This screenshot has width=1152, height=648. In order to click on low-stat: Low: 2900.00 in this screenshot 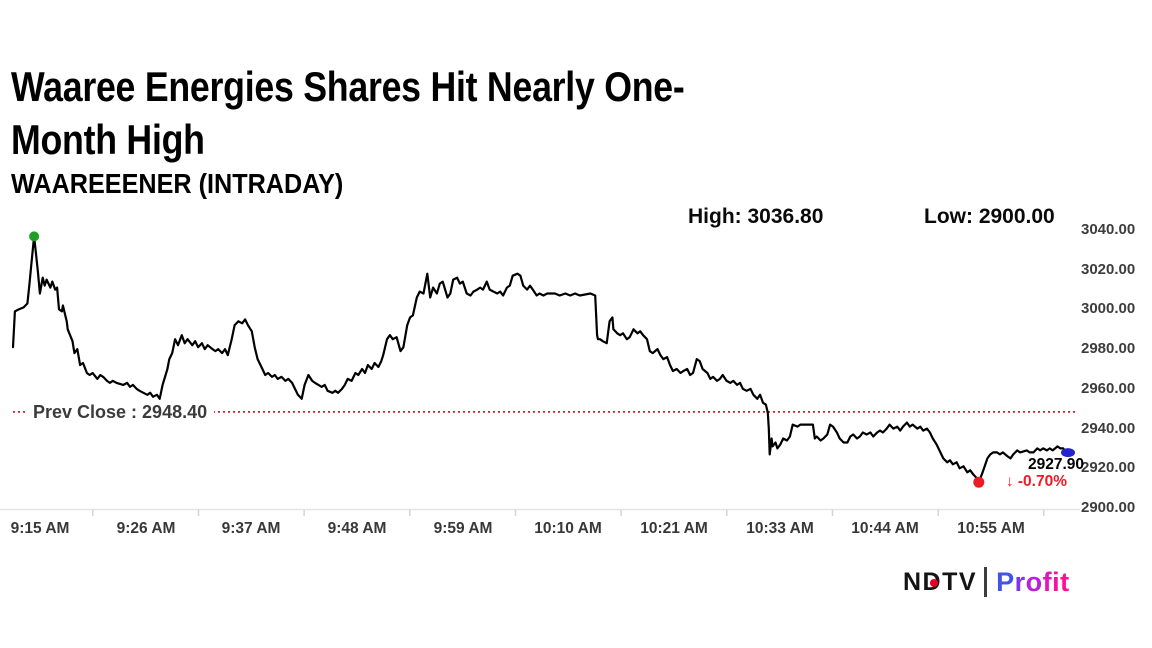, I will do `click(989, 216)`.